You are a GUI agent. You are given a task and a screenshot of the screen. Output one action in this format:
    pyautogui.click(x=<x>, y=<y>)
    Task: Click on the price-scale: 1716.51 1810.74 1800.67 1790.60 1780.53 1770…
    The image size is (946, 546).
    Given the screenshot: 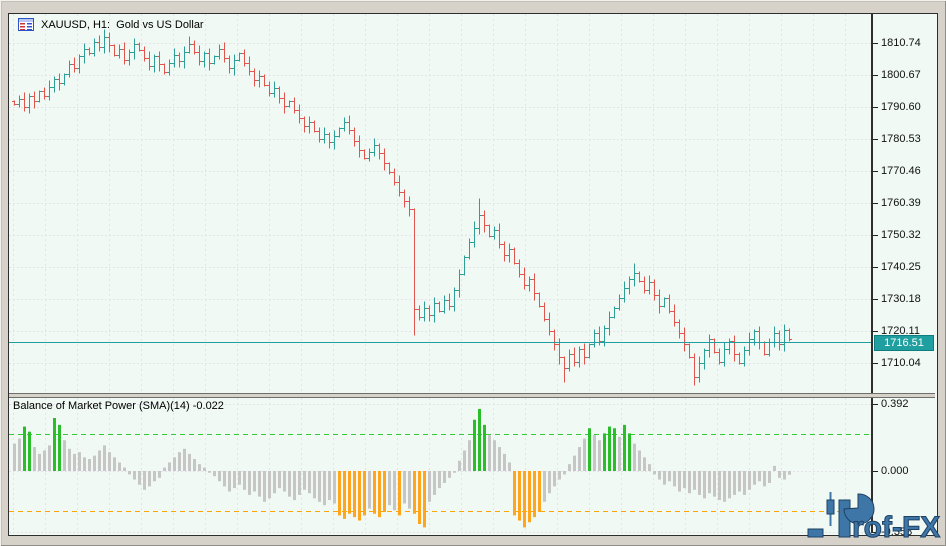 What is the action you would take?
    pyautogui.click(x=903, y=276)
    